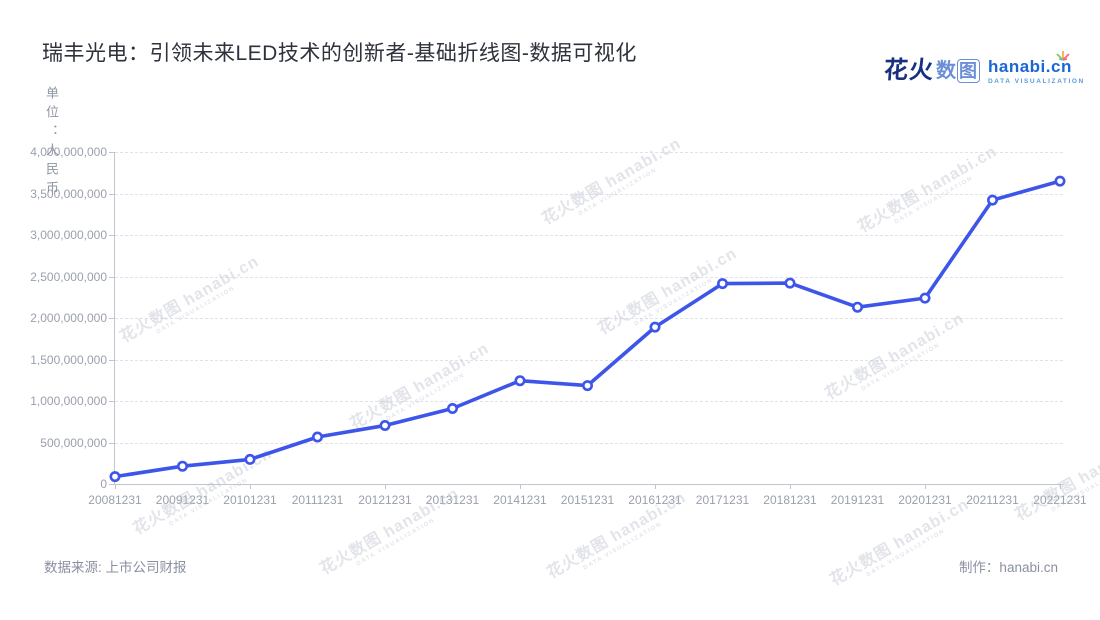 This screenshot has width=1100, height=620. Describe the element at coordinates (520, 500) in the screenshot. I see `x-tick-label: 20141231` at that location.